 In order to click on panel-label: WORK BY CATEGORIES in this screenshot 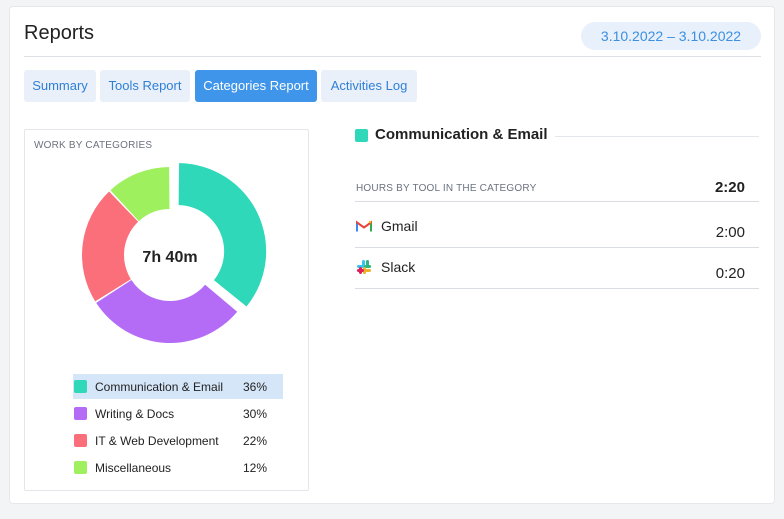, I will do `click(93, 145)`.